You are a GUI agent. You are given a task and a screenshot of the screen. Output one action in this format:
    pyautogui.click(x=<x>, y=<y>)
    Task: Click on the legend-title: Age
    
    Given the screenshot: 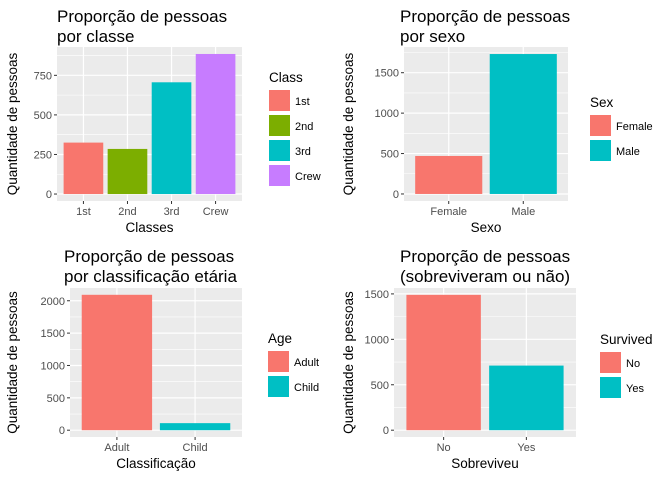 What is the action you would take?
    pyautogui.click(x=280, y=338)
    